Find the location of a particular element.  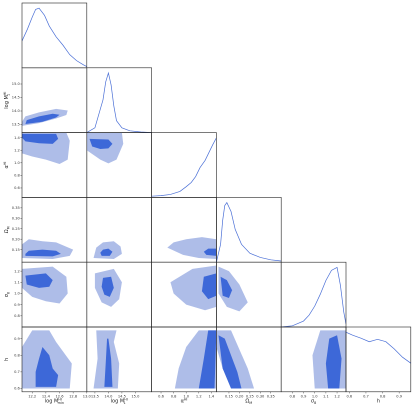

y-tick-label-h: 0.6 is located at coordinates (17, 389).